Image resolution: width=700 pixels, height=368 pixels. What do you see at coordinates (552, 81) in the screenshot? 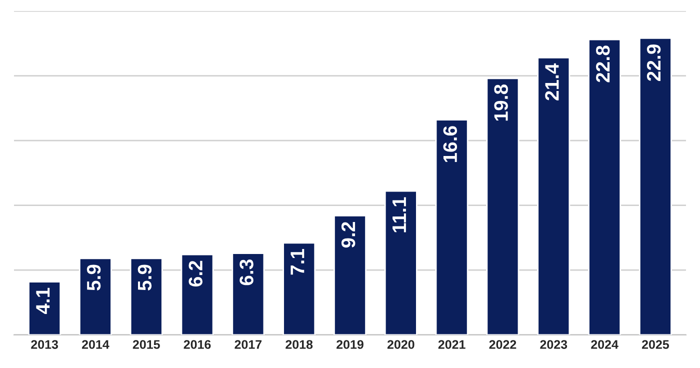
I see `data-label: 21.4` at bounding box center [552, 81].